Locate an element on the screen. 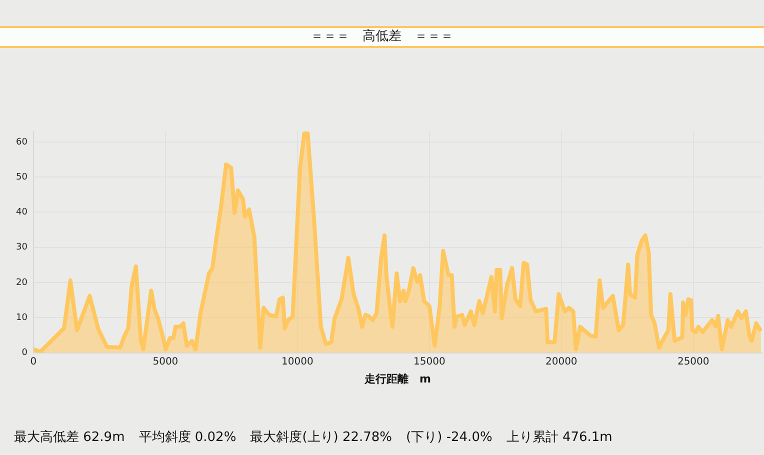 Image resolution: width=764 pixels, height=455 pixels. text: 平均斜度 0.02% is located at coordinates (187, 437).